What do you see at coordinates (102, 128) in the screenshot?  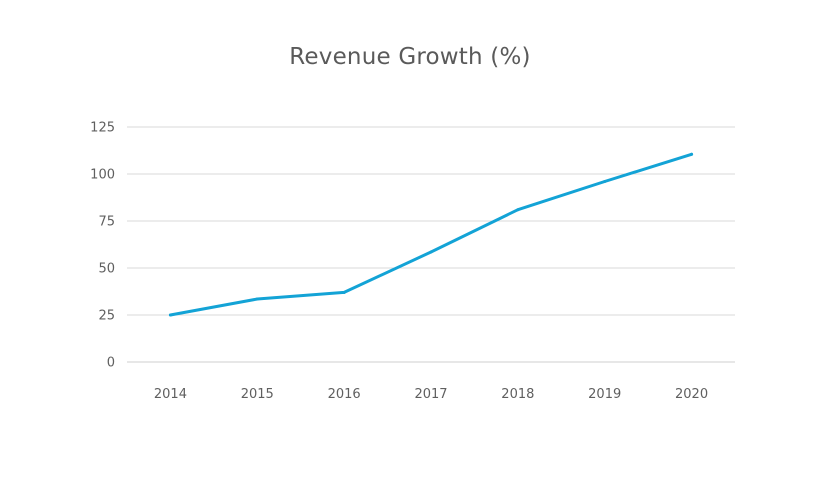 I see `y-tick-label: 125` at bounding box center [102, 128].